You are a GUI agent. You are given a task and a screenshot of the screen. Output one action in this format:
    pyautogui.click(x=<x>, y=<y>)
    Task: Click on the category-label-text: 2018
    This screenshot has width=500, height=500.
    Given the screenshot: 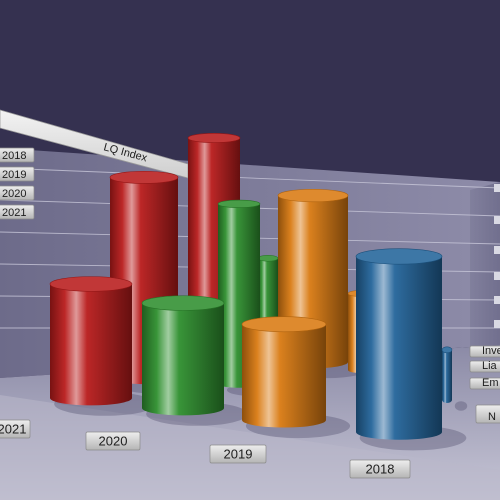 What is the action you would take?
    pyautogui.click(x=380, y=469)
    